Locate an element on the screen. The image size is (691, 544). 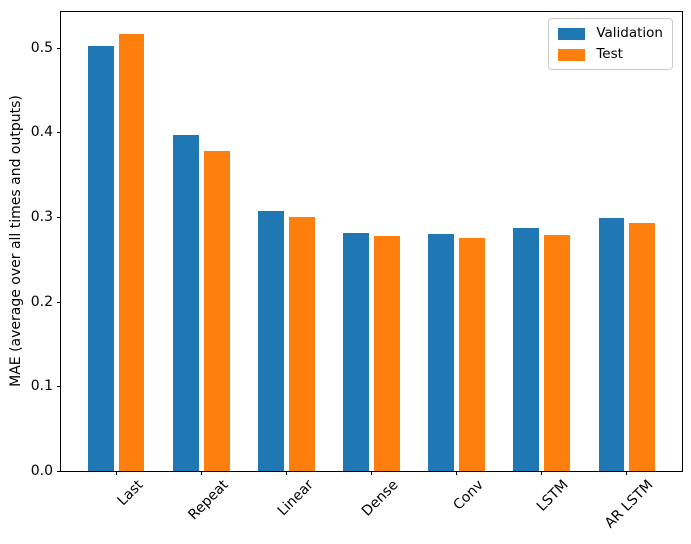
x-tick-label-dense: Dense is located at coordinates (380, 498).